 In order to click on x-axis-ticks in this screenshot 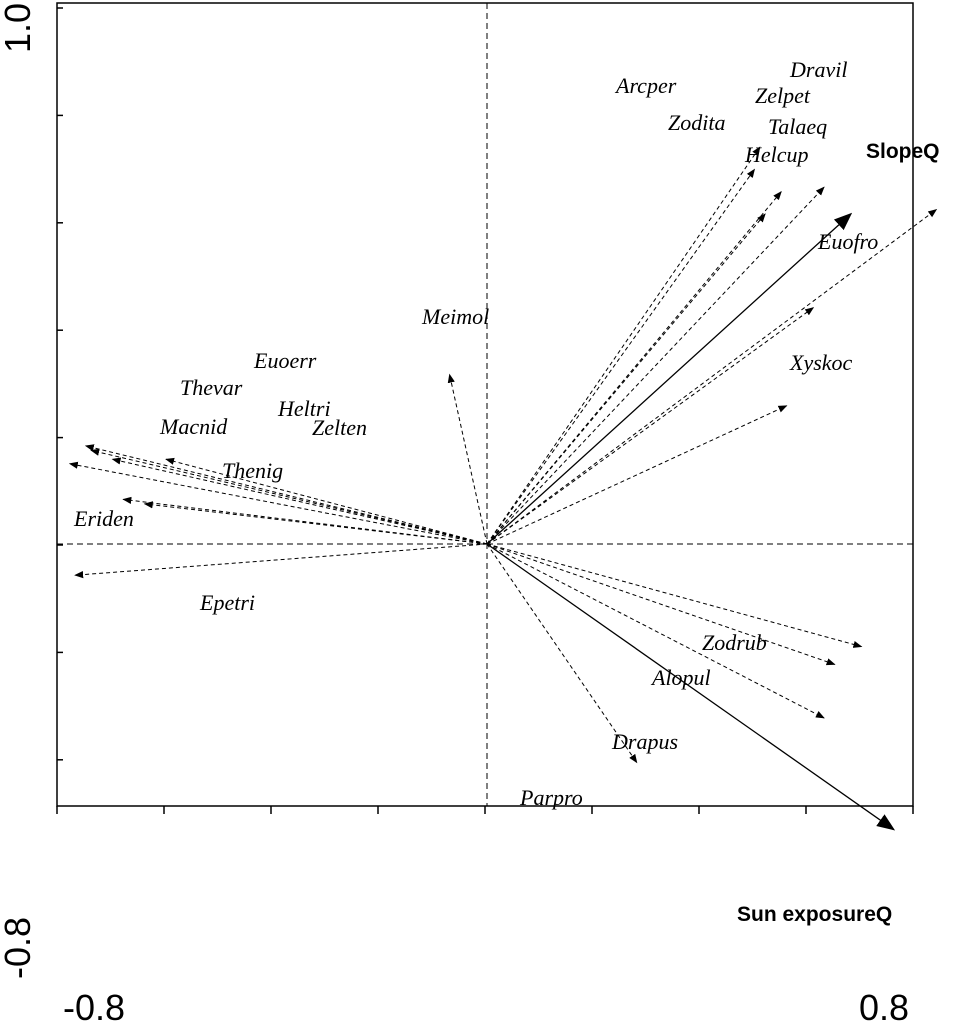, I will do `click(485, 810)`.